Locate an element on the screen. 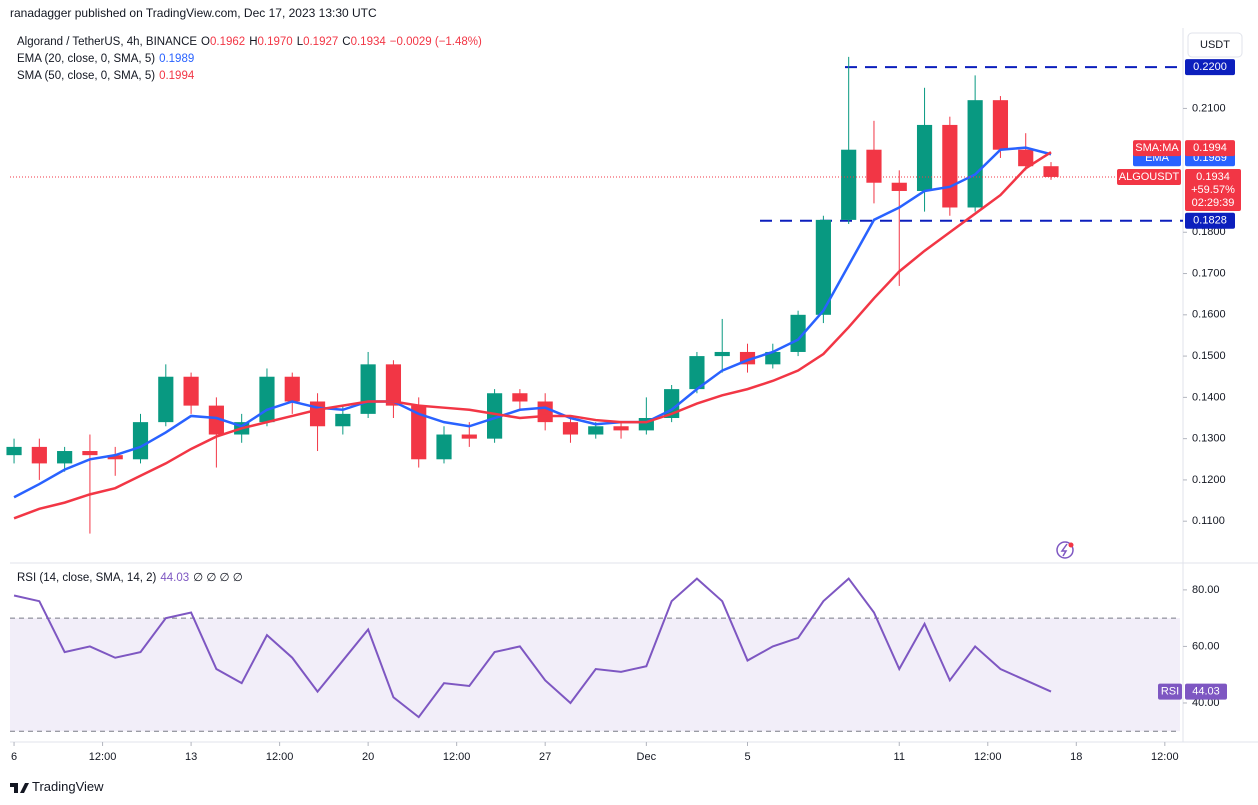  ohlc-key: O is located at coordinates (205, 42).